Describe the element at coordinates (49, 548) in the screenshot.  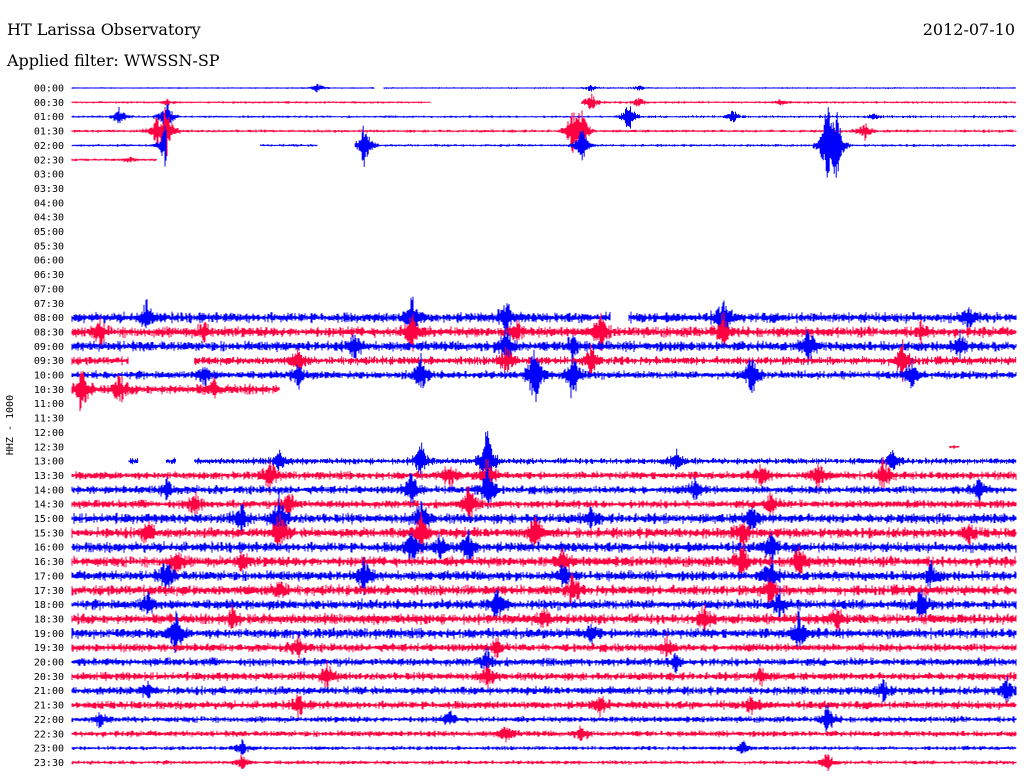
I see `tick-label: 16:00` at that location.